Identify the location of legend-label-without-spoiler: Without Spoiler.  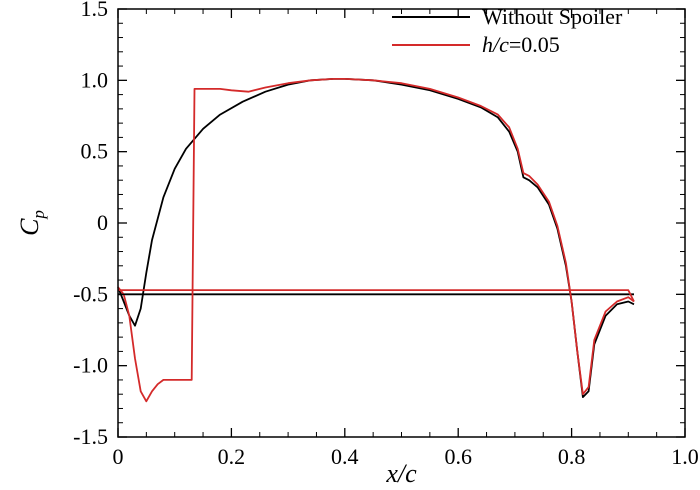
(552, 16).